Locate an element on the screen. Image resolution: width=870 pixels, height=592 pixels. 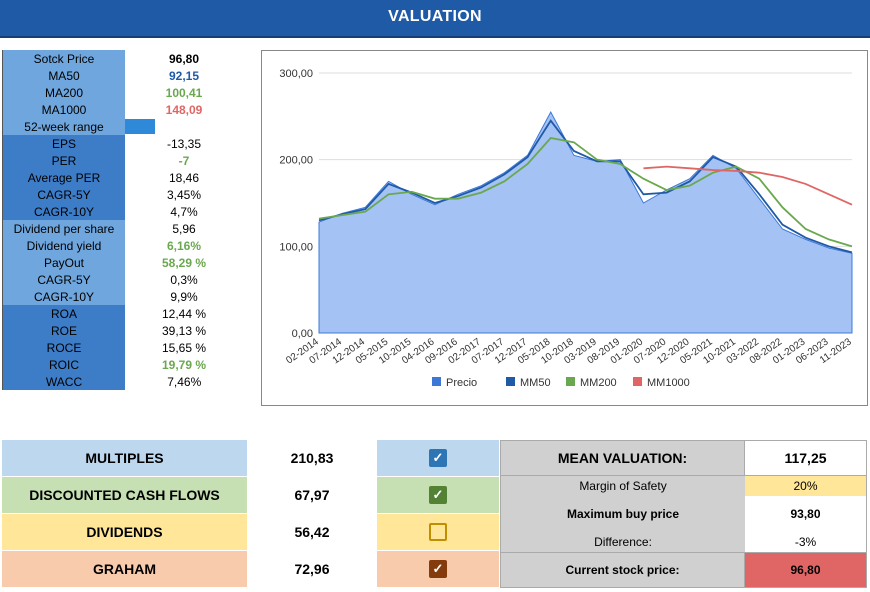
method-label: GRAHAM is located at coordinates (124, 569).